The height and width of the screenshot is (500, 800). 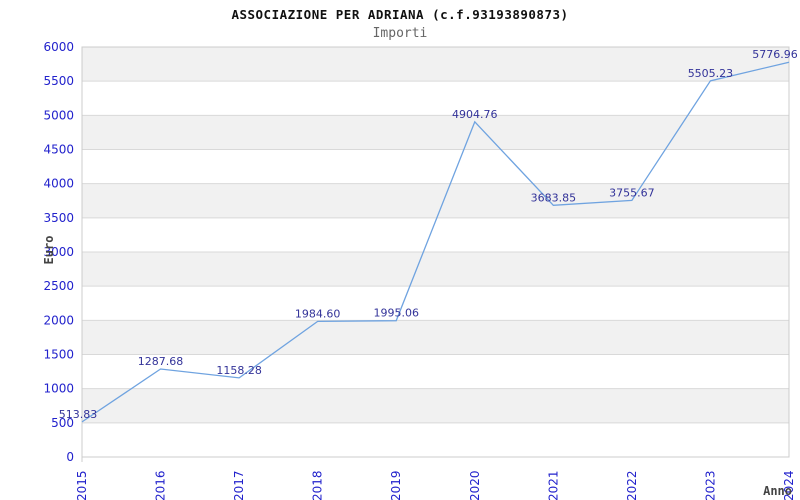 What do you see at coordinates (58, 320) in the screenshot?
I see `y-tick-label: 2000` at bounding box center [58, 320].